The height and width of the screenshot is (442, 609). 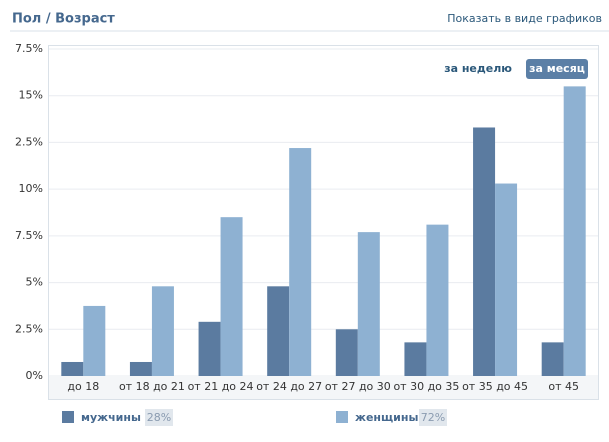 What do you see at coordinates (426, 386) in the screenshot?
I see `x-tick-label: от 30 до 35` at bounding box center [426, 386].